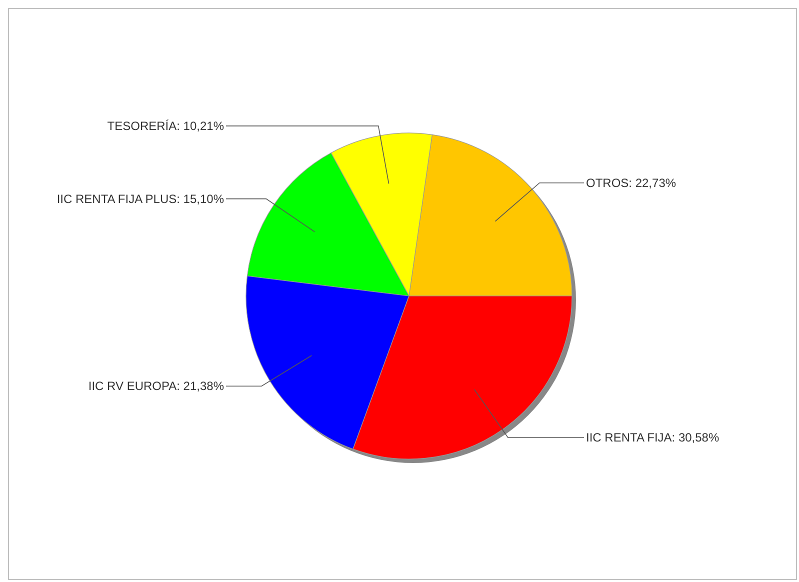 This screenshot has height=582, width=799. Describe the element at coordinates (140, 199) in the screenshot. I see `slice-label: IIC RENTA FIJA PLUS: 15,10%` at that location.